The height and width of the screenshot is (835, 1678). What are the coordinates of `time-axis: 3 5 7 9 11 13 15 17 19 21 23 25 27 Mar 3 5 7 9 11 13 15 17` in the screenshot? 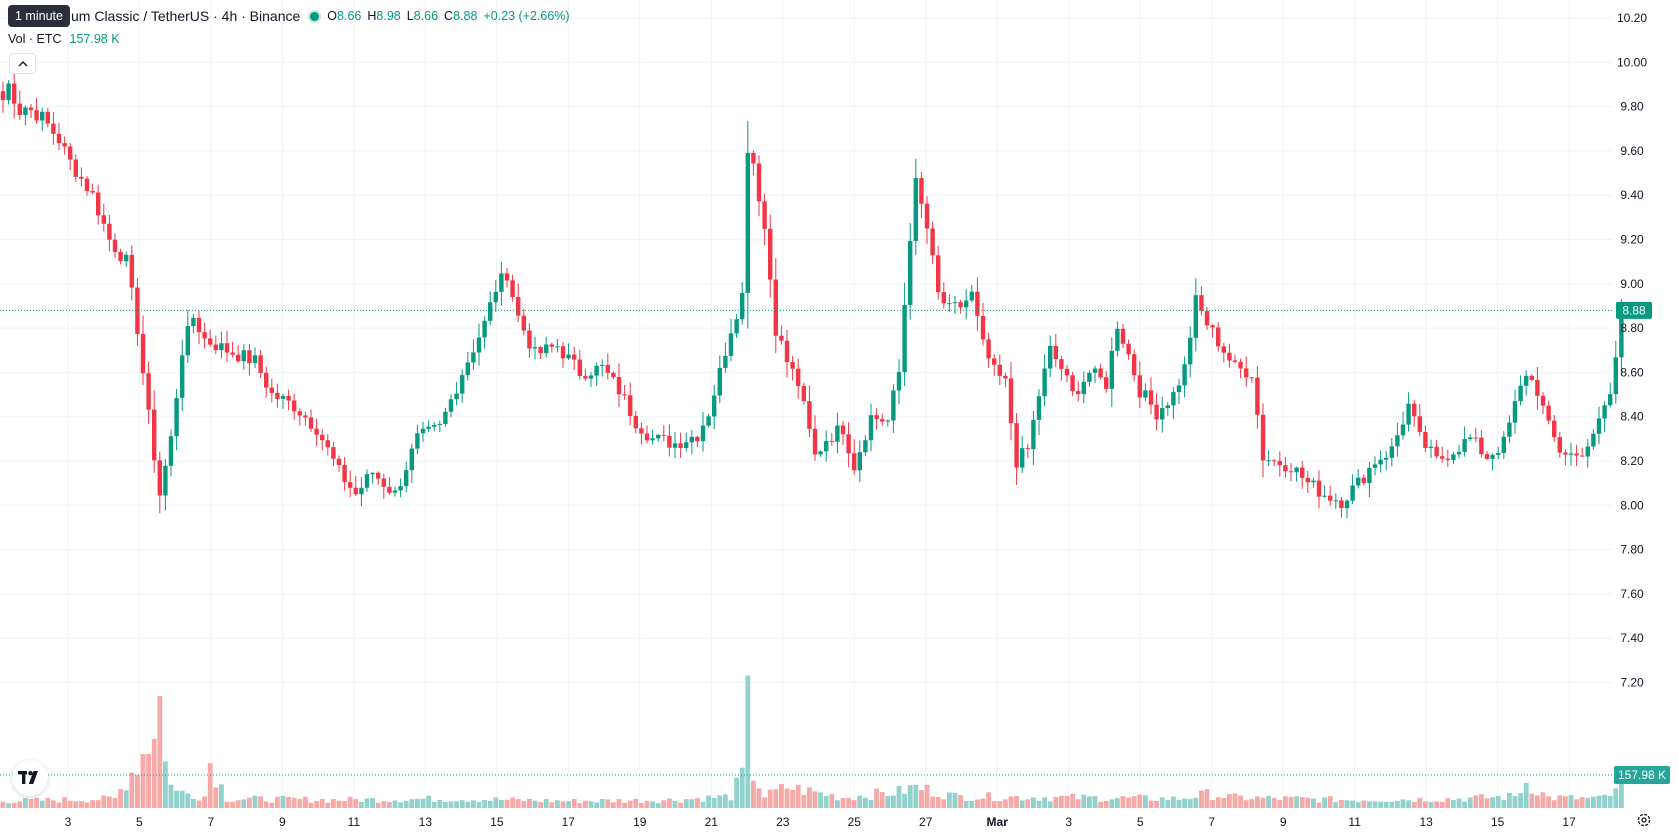 It's located at (821, 822).